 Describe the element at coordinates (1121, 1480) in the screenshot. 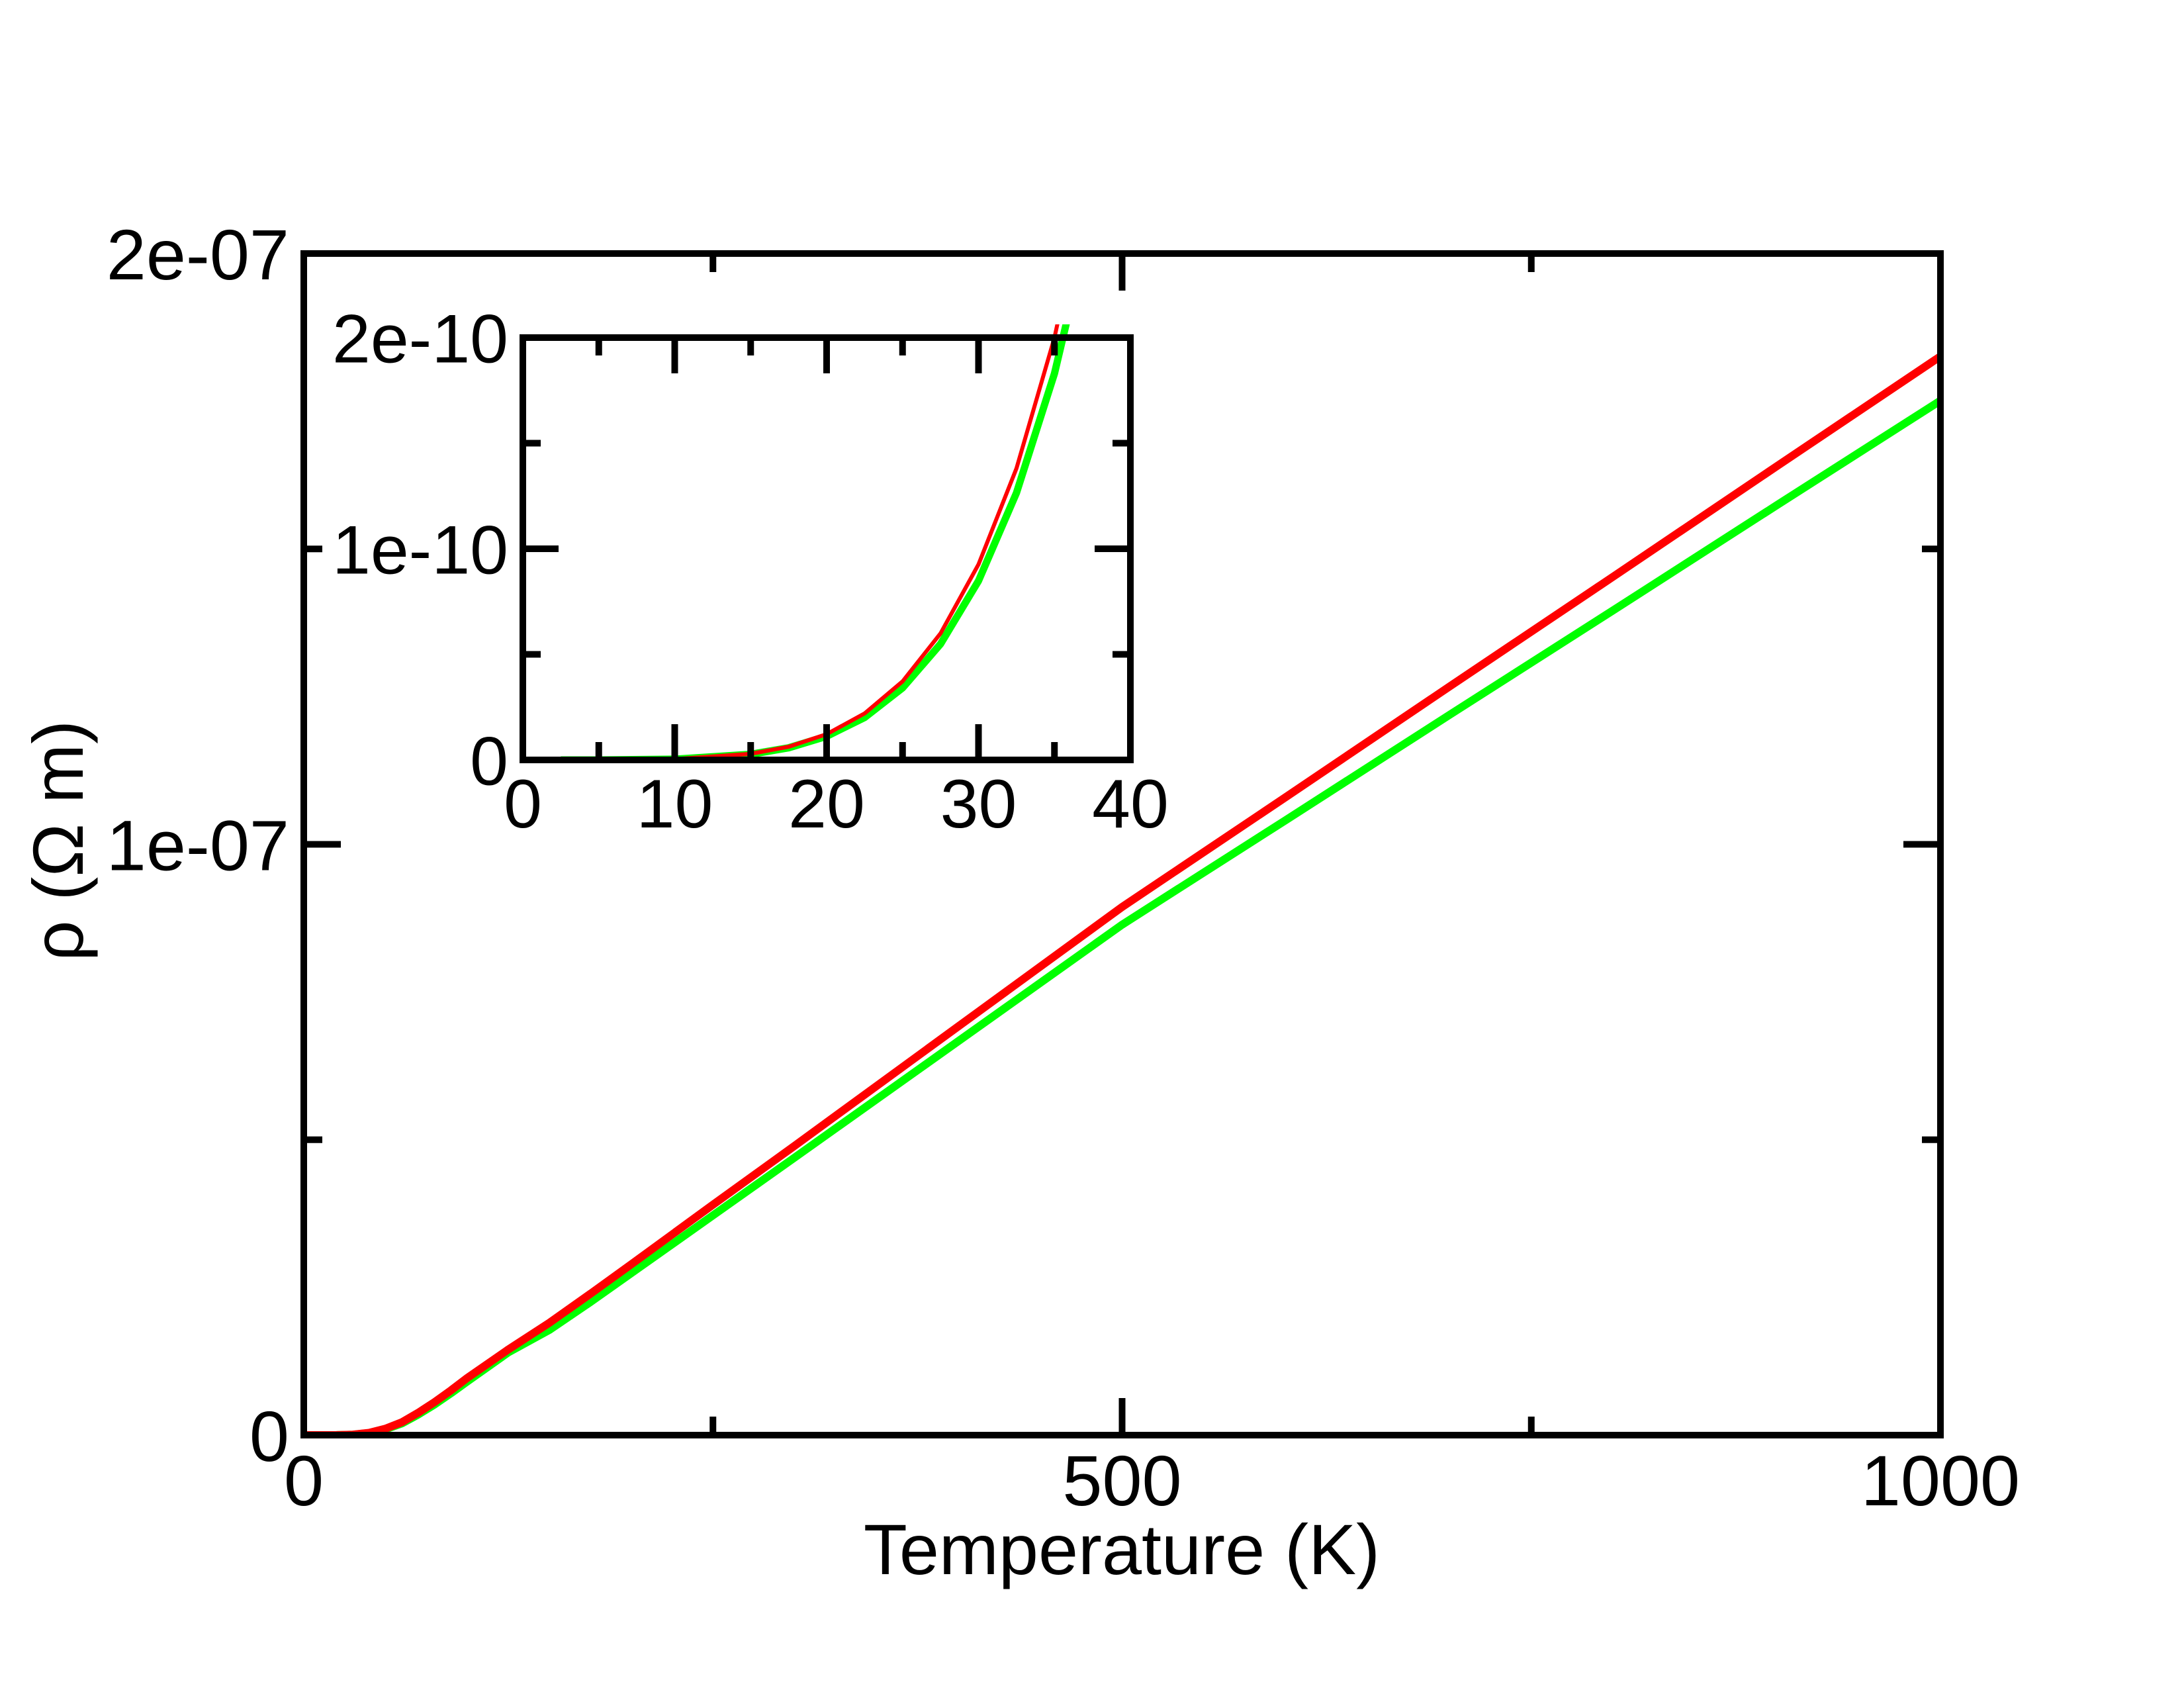

I see `main-x-tick-label: 500` at that location.